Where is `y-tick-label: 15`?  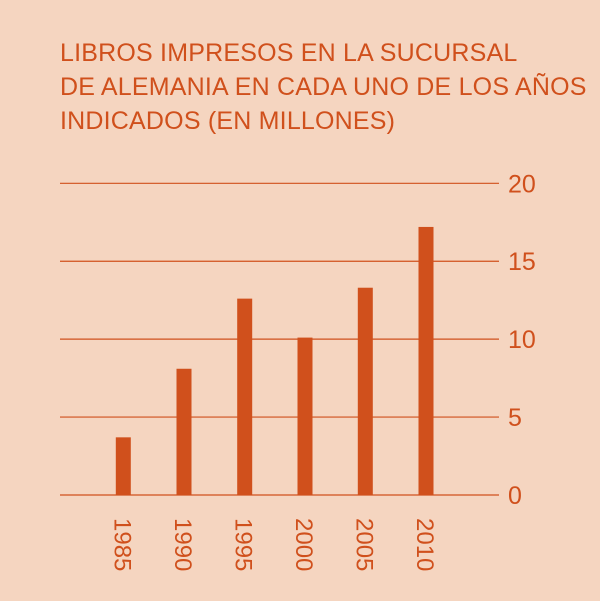
y-tick-label: 15 is located at coordinates (522, 262).